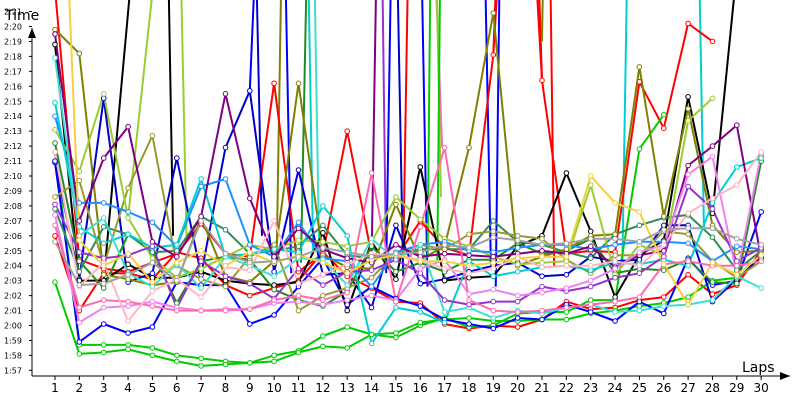  What do you see at coordinates (13, 221) in the screenshot?
I see `y-tick-label: 2:07` at bounding box center [13, 221].